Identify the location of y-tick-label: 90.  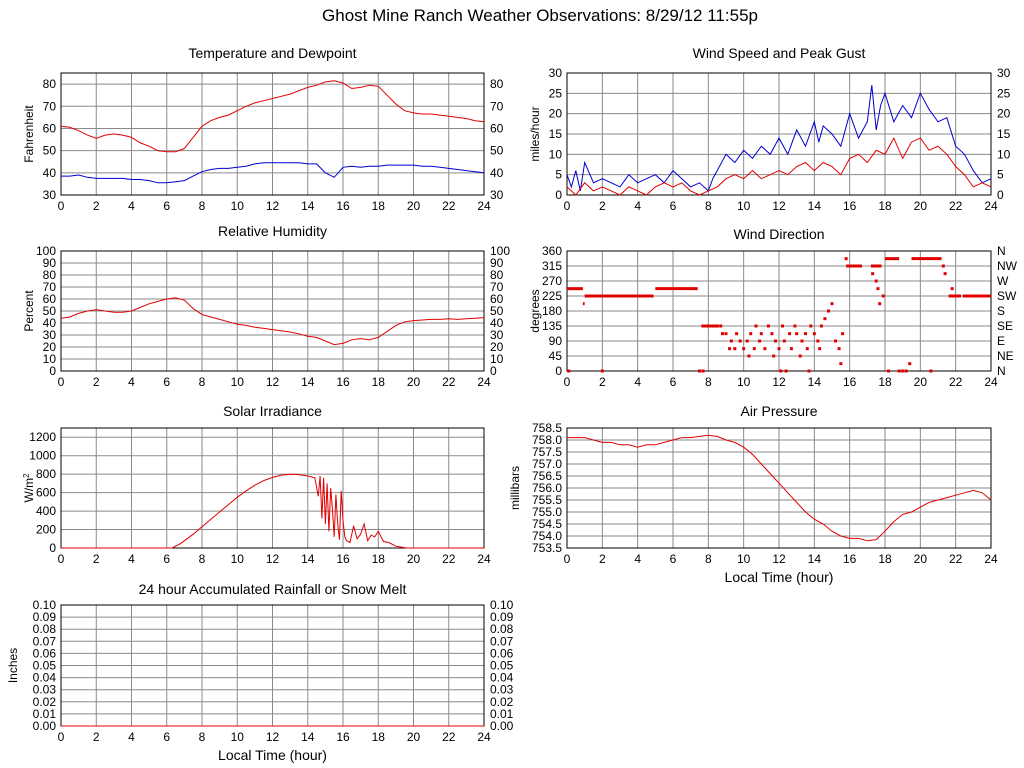
(50, 263).